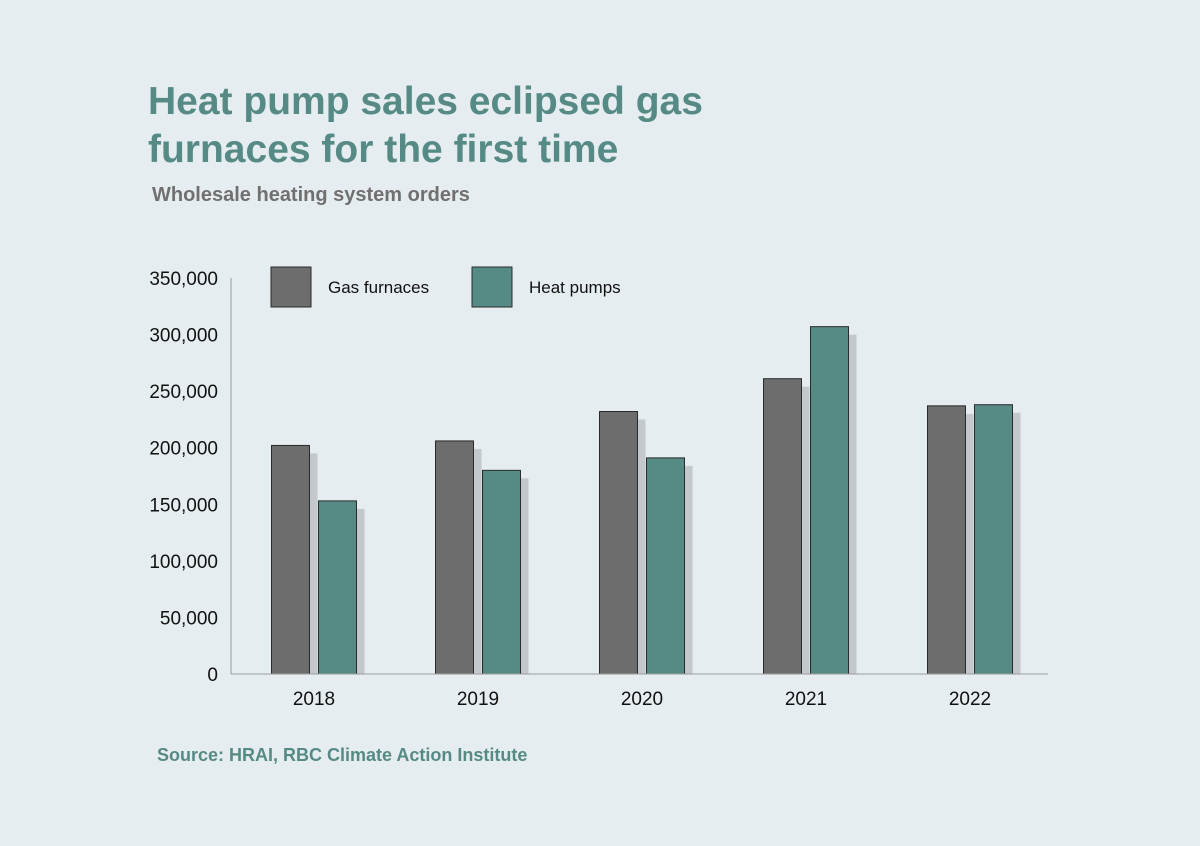  Describe the element at coordinates (970, 699) in the screenshot. I see `x-tick-label-2022: 2022` at that location.